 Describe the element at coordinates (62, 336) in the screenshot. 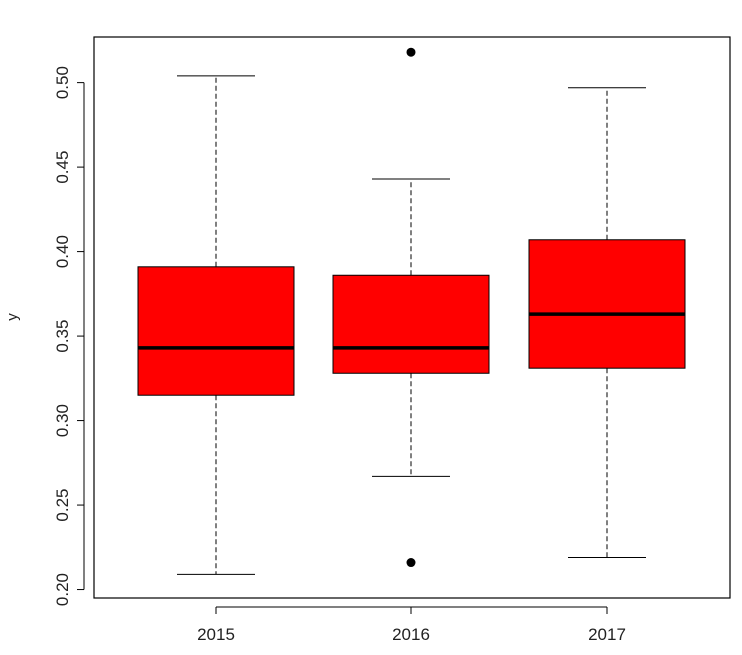

I see `y-tick-label: 0.35` at that location.